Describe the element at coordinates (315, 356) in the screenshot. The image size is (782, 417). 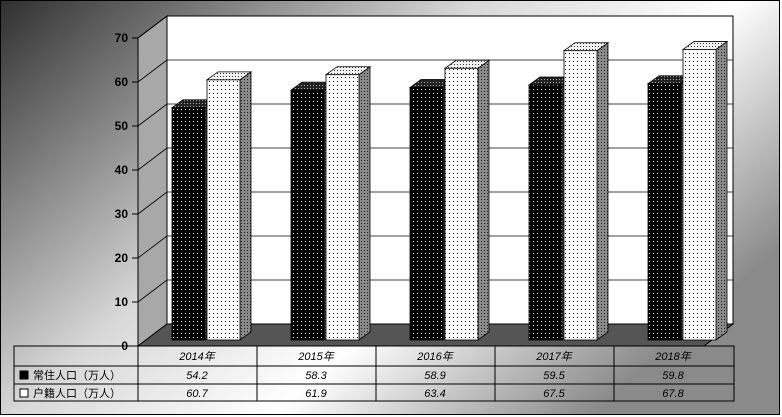
I see `category-label: 2015年` at that location.